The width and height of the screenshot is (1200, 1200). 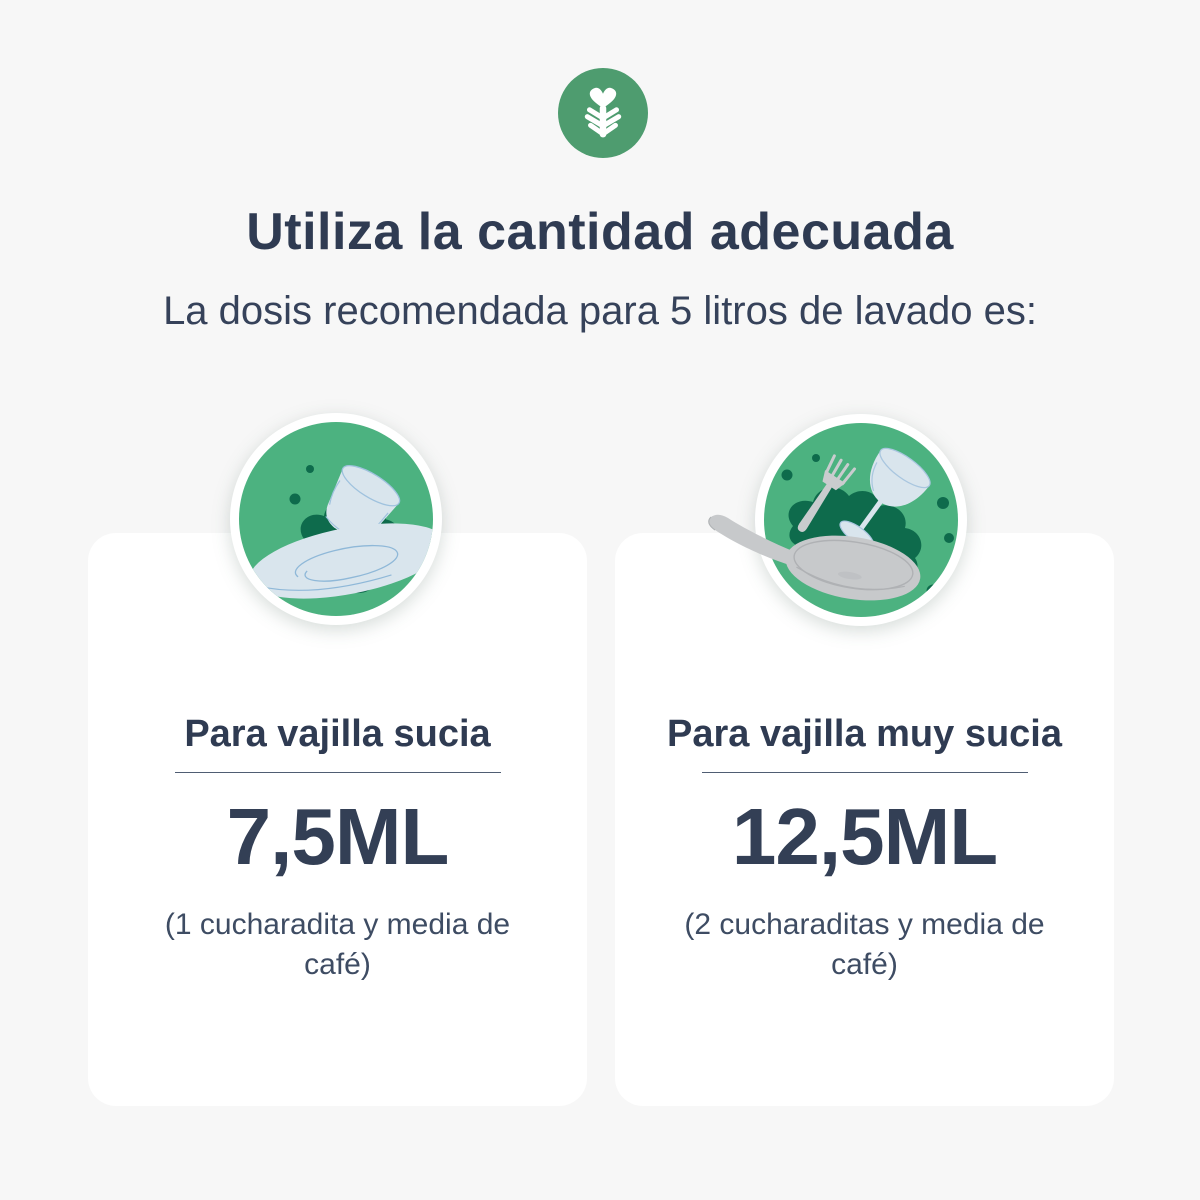 What do you see at coordinates (338, 836) in the screenshot?
I see `dose-amount: 7,5ML` at bounding box center [338, 836].